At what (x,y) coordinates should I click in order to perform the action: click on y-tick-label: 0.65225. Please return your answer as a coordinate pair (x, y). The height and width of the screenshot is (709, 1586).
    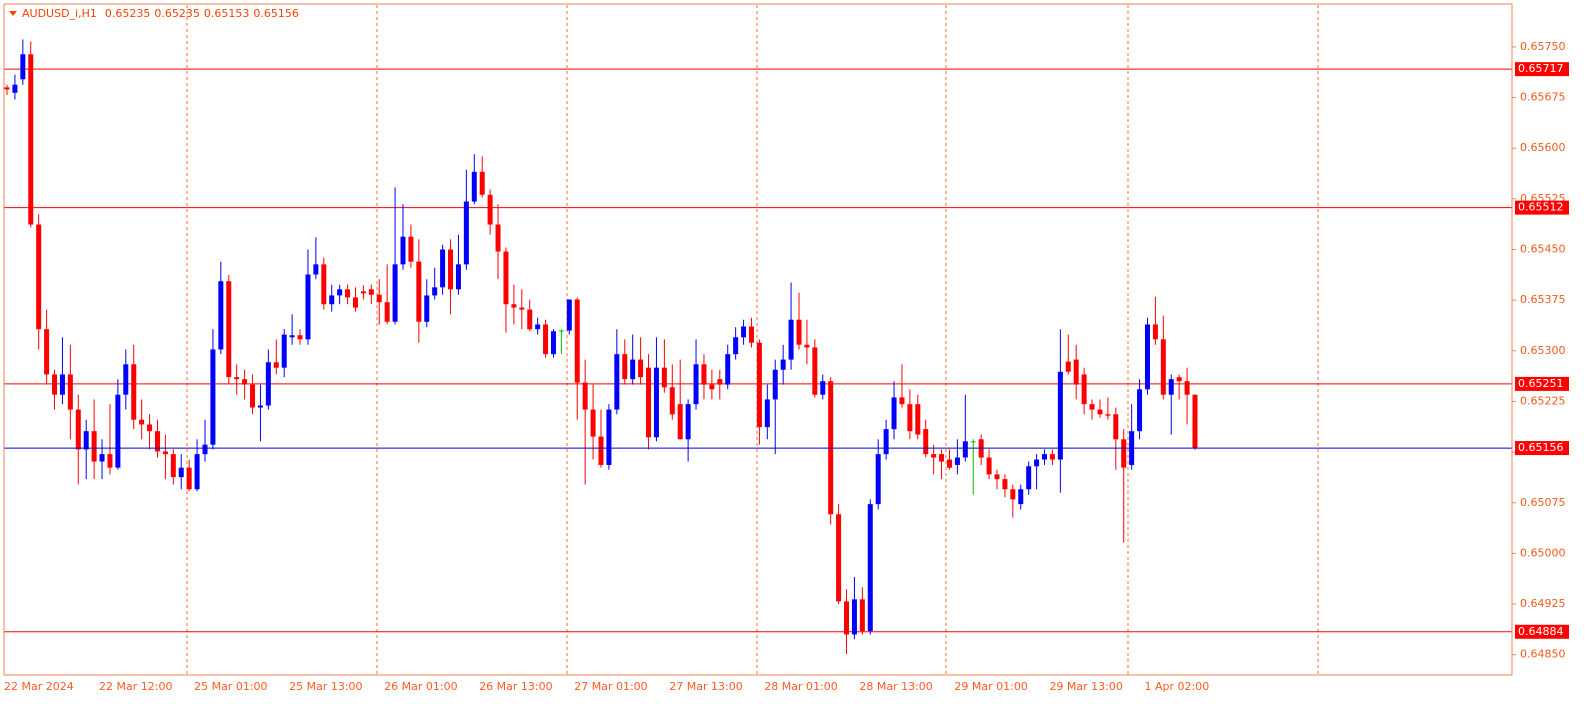
    Looking at the image, I should click on (1543, 400).